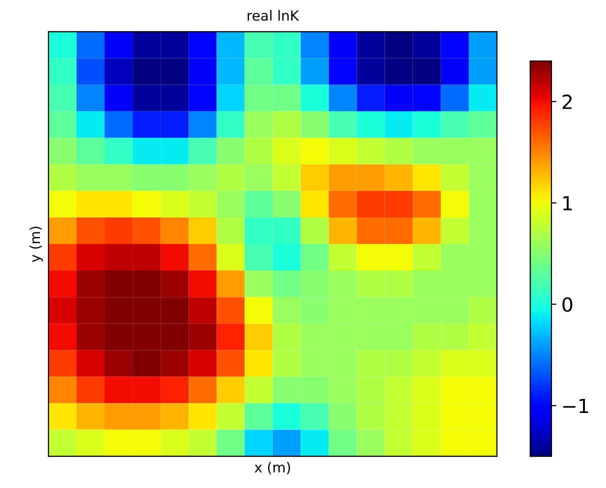  I want to click on y-axis-title: y (m), so click(36, 244).